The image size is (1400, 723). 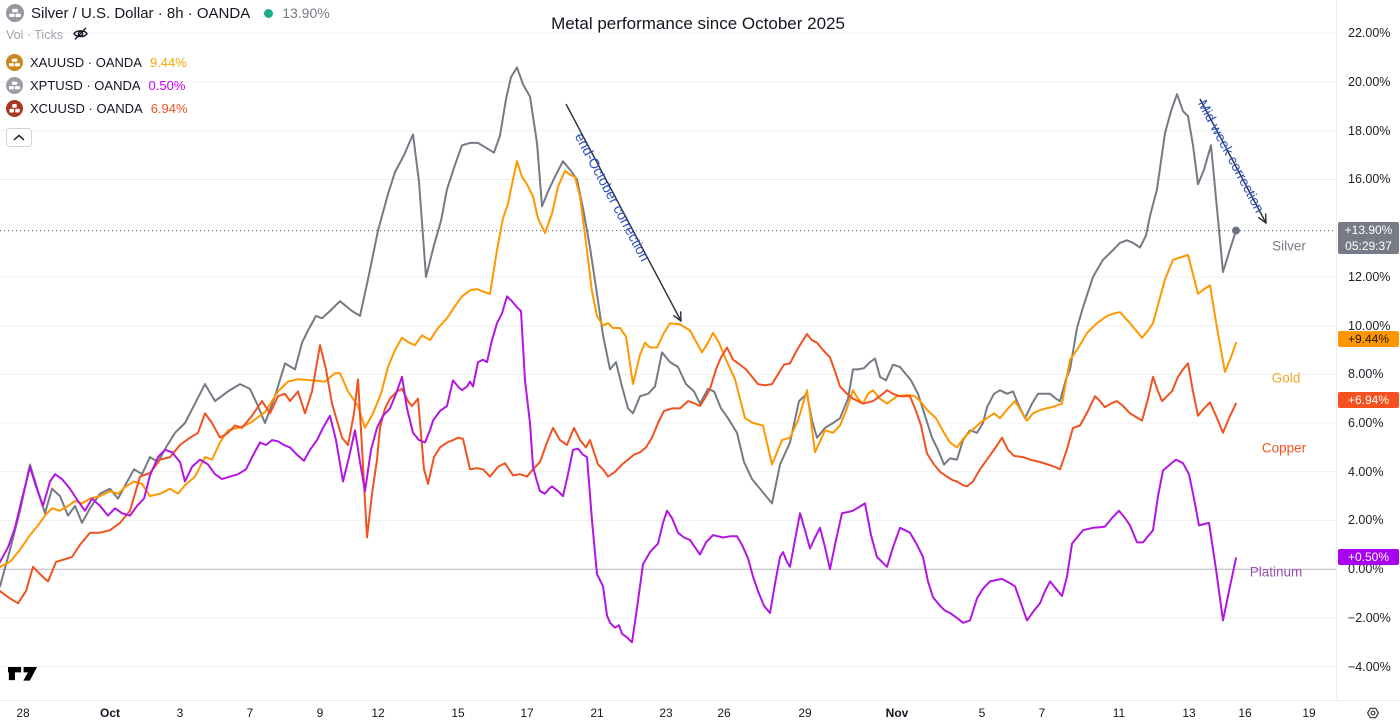 I want to click on price-axis-tick: 16.00%, so click(x=1369, y=179).